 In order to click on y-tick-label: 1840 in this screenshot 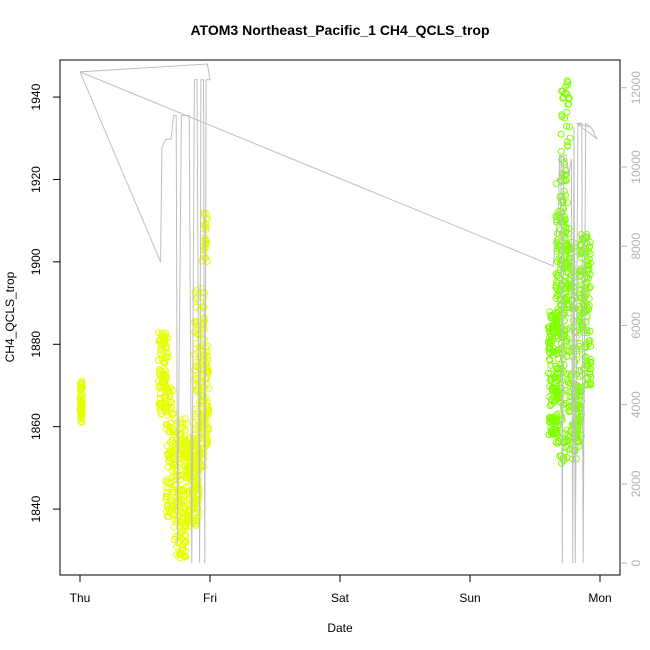, I will do `click(36, 508)`.